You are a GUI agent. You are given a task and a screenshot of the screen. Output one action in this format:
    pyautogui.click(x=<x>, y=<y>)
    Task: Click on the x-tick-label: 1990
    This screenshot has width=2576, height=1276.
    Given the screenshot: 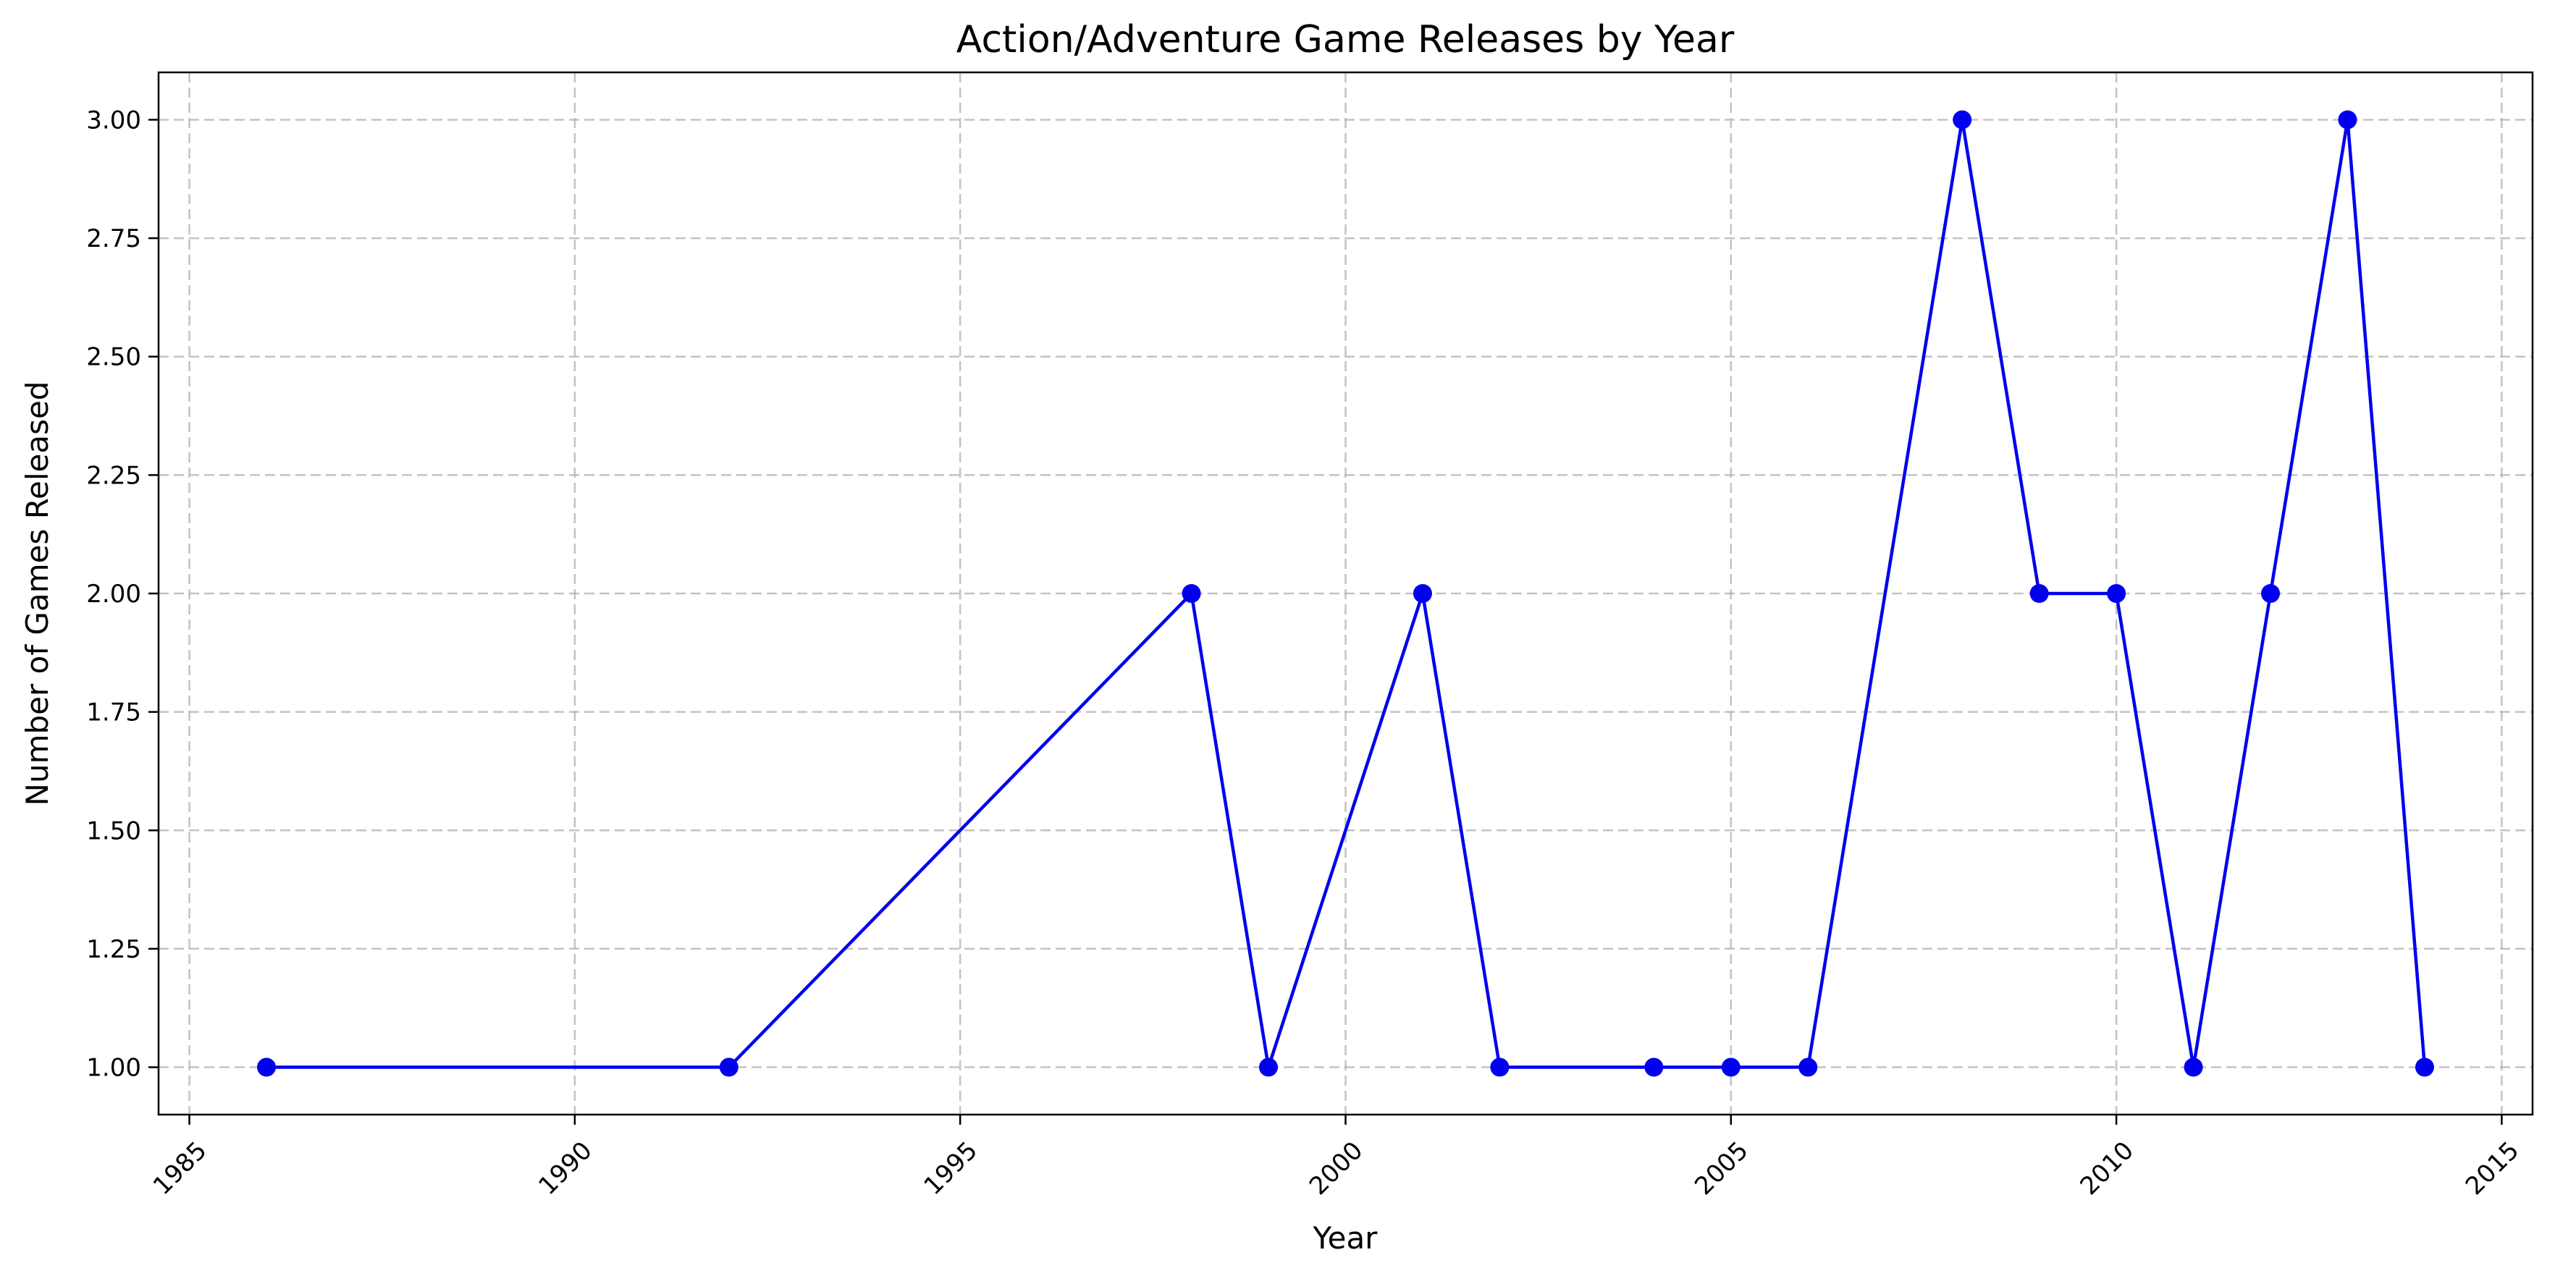 What is the action you would take?
    pyautogui.click(x=565, y=1168)
    